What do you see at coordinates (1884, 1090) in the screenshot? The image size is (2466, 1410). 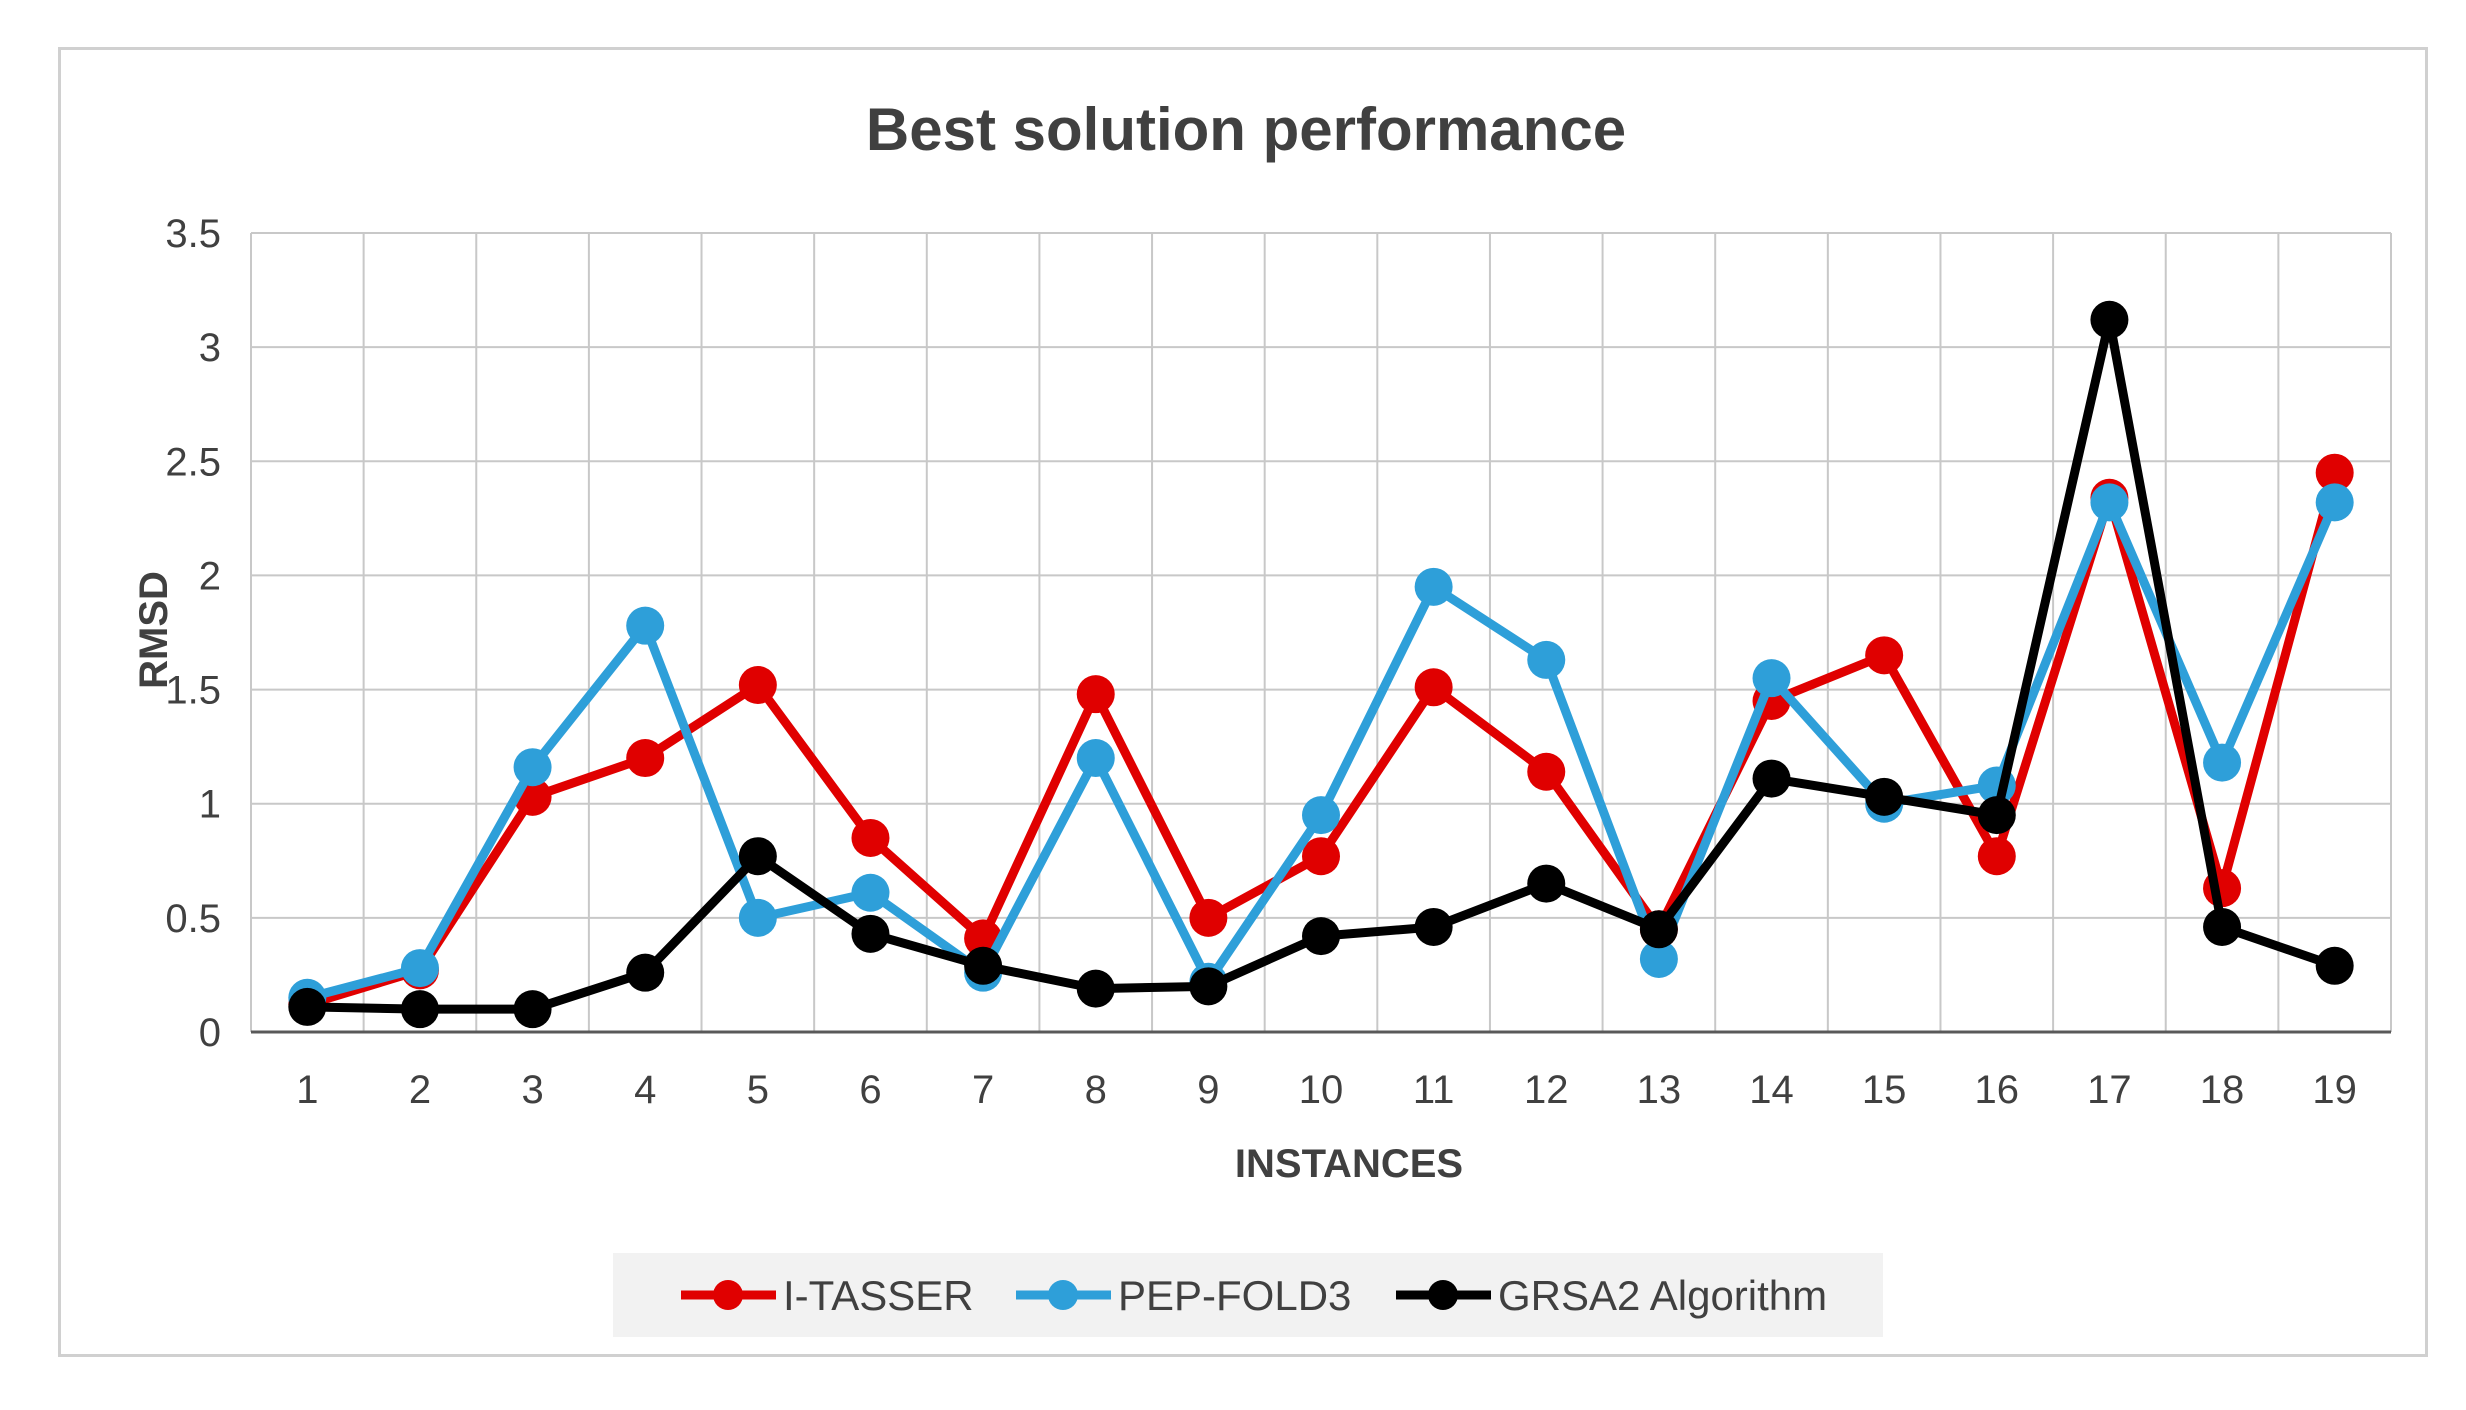 I see `x-tick-label: 15` at bounding box center [1884, 1090].